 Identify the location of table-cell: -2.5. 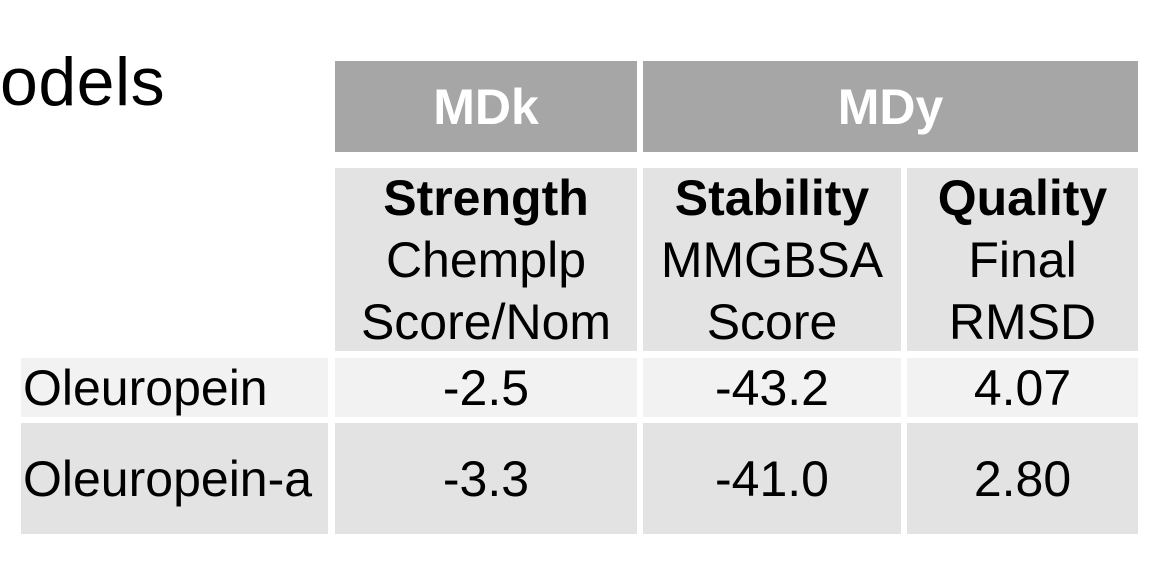
(486, 387).